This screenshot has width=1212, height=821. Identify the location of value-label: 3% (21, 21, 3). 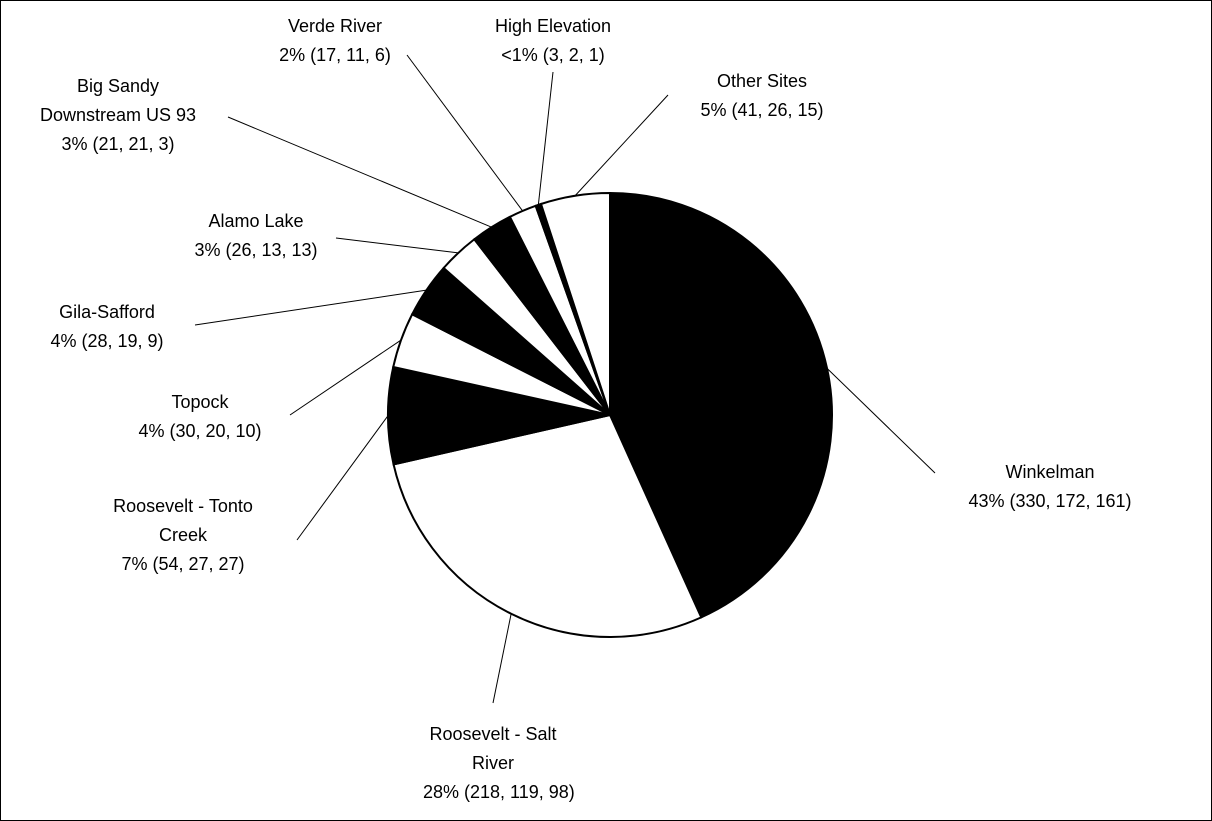
(118, 144).